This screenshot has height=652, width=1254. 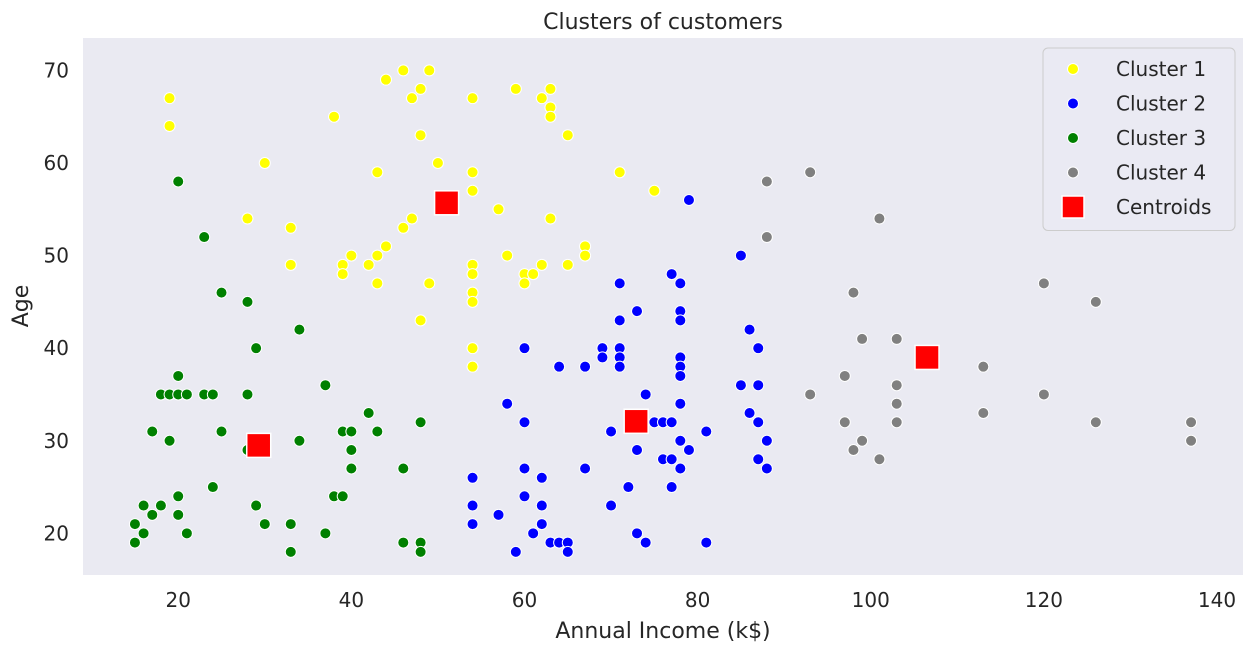 I want to click on legend-label: Cluster 2, so click(x=1161, y=104).